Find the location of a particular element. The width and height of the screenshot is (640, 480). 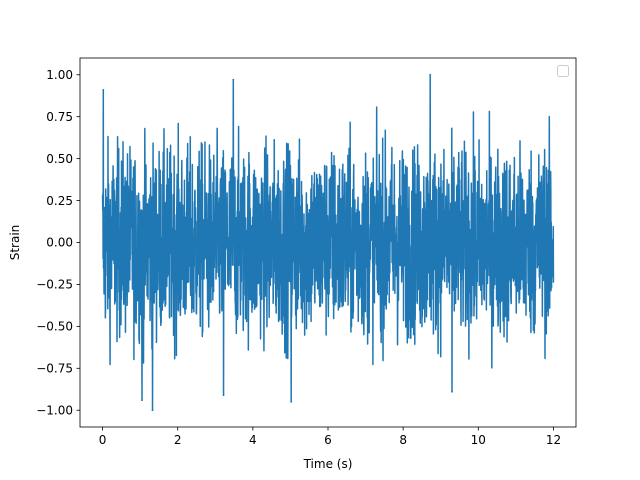

y-tick-label: −1.00 is located at coordinates (54, 410).